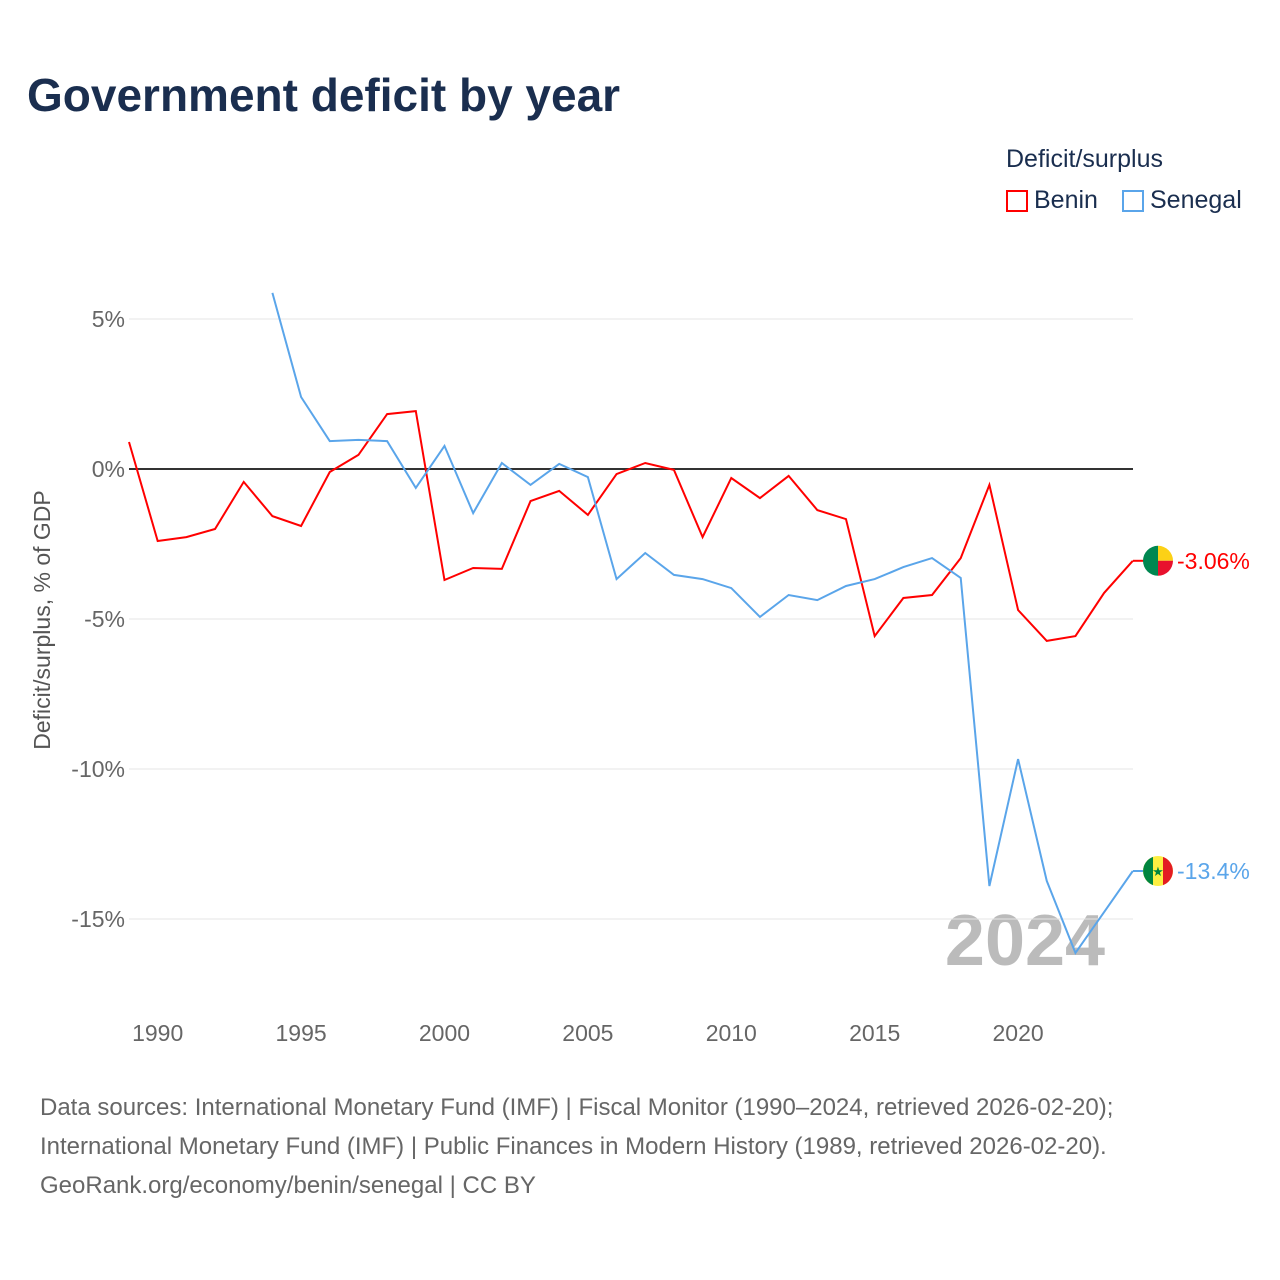  I want to click on legend-label: Benin, so click(1066, 200).